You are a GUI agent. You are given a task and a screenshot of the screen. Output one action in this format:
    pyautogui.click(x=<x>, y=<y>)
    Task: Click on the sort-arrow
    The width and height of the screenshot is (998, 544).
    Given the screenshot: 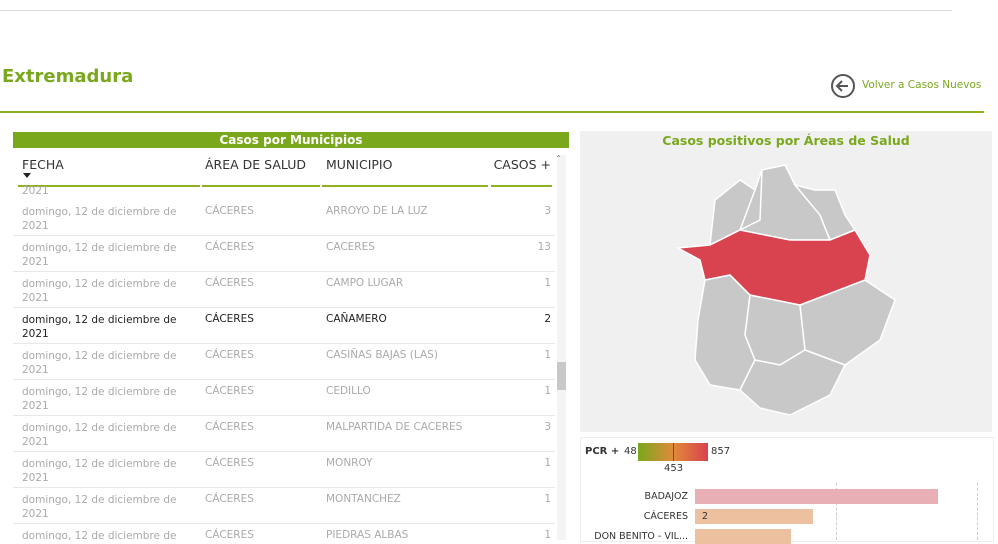 What is the action you would take?
    pyautogui.click(x=27, y=175)
    